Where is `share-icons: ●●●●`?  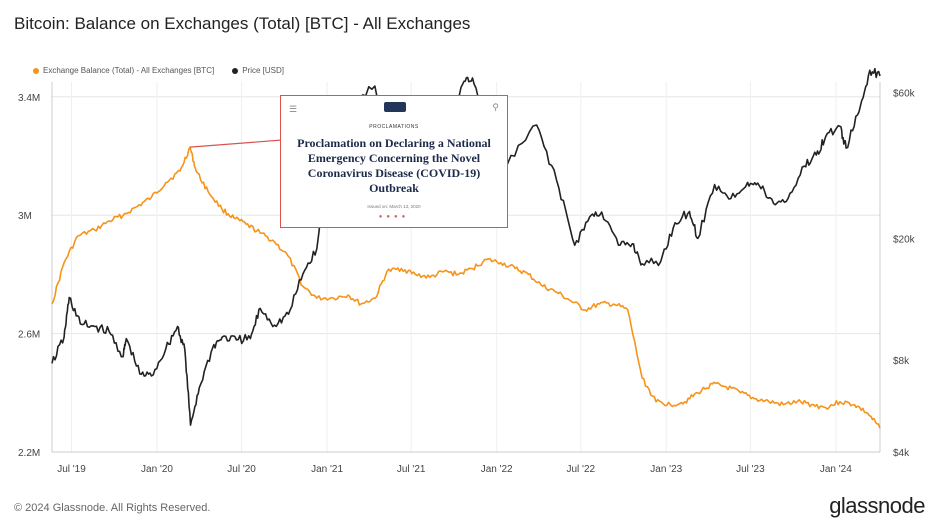
share-icons: ●●●● is located at coordinates (394, 217).